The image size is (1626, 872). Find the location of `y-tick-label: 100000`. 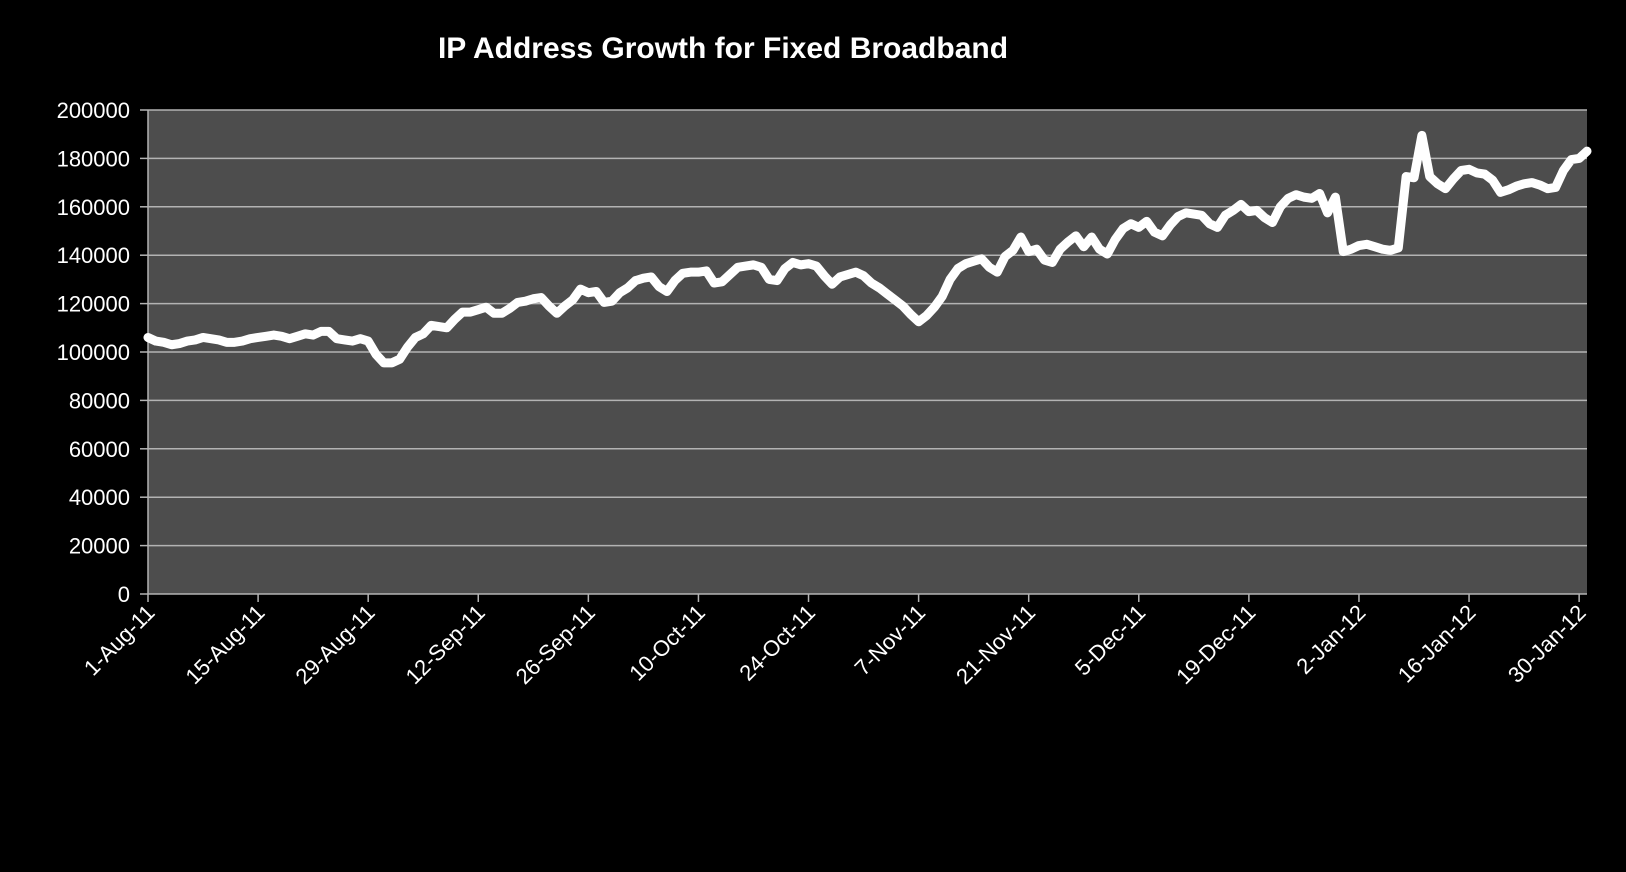

y-tick-label: 100000 is located at coordinates (93, 352).